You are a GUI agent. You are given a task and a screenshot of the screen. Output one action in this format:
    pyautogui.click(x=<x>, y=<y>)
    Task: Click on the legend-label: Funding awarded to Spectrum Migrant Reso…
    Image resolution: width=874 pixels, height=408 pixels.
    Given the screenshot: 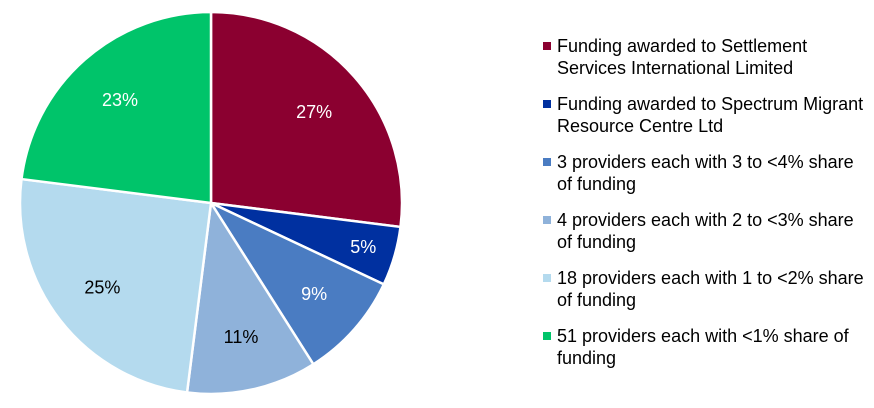 What is the action you would take?
    pyautogui.click(x=710, y=115)
    